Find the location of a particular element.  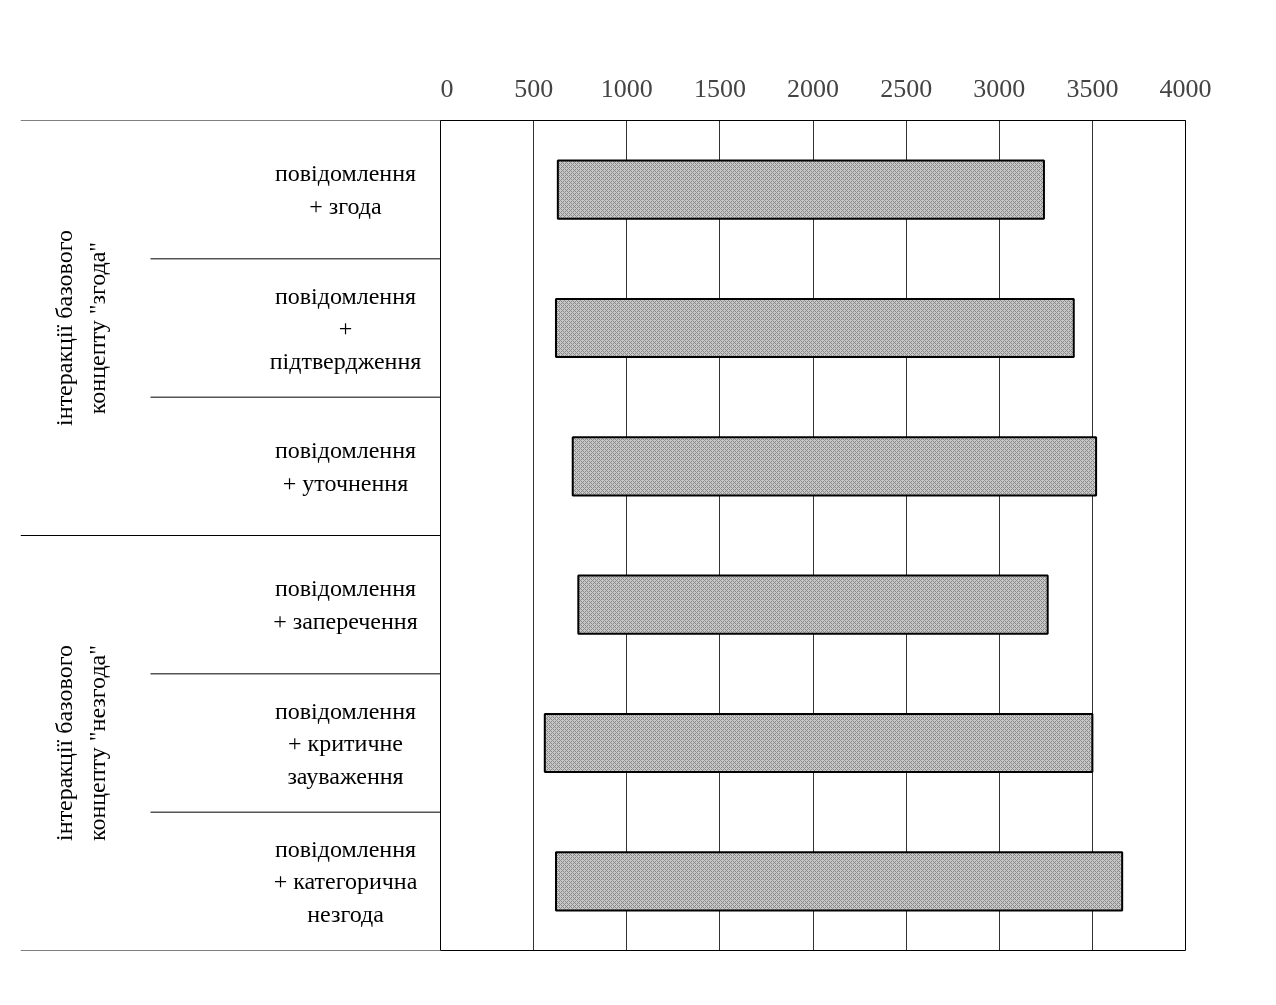

x-tick-label: 2500 is located at coordinates (906, 88).